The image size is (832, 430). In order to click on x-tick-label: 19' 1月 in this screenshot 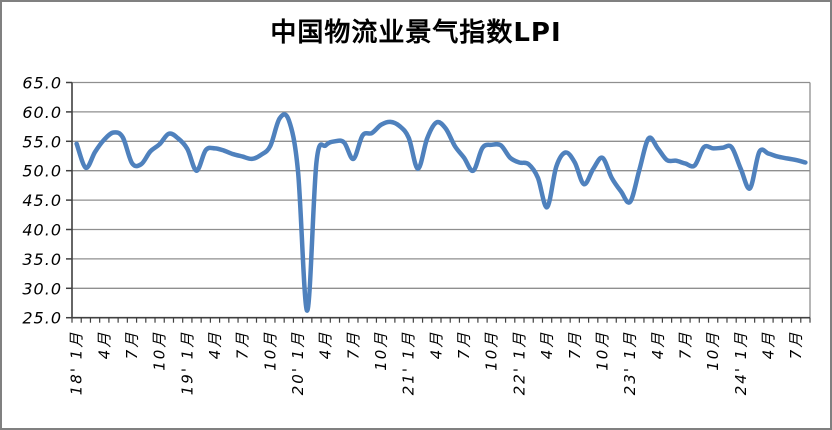, I will do `click(187, 363)`.